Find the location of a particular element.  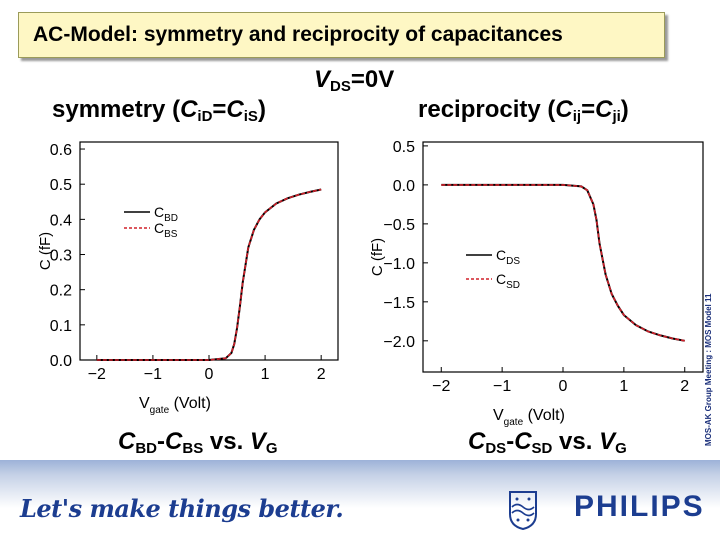

c1-x-tick-label: 2 is located at coordinates (684, 386).